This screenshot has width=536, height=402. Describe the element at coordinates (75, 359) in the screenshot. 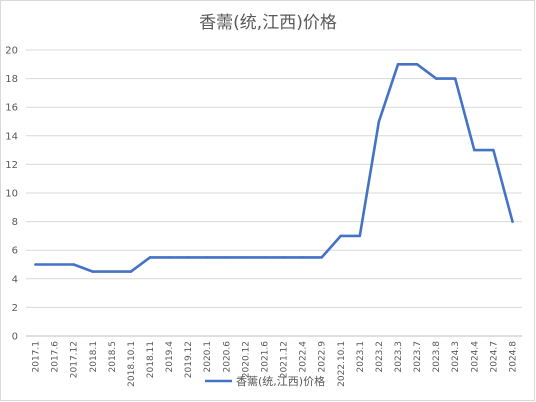

I see `x-tick-label: 2017.12` at that location.